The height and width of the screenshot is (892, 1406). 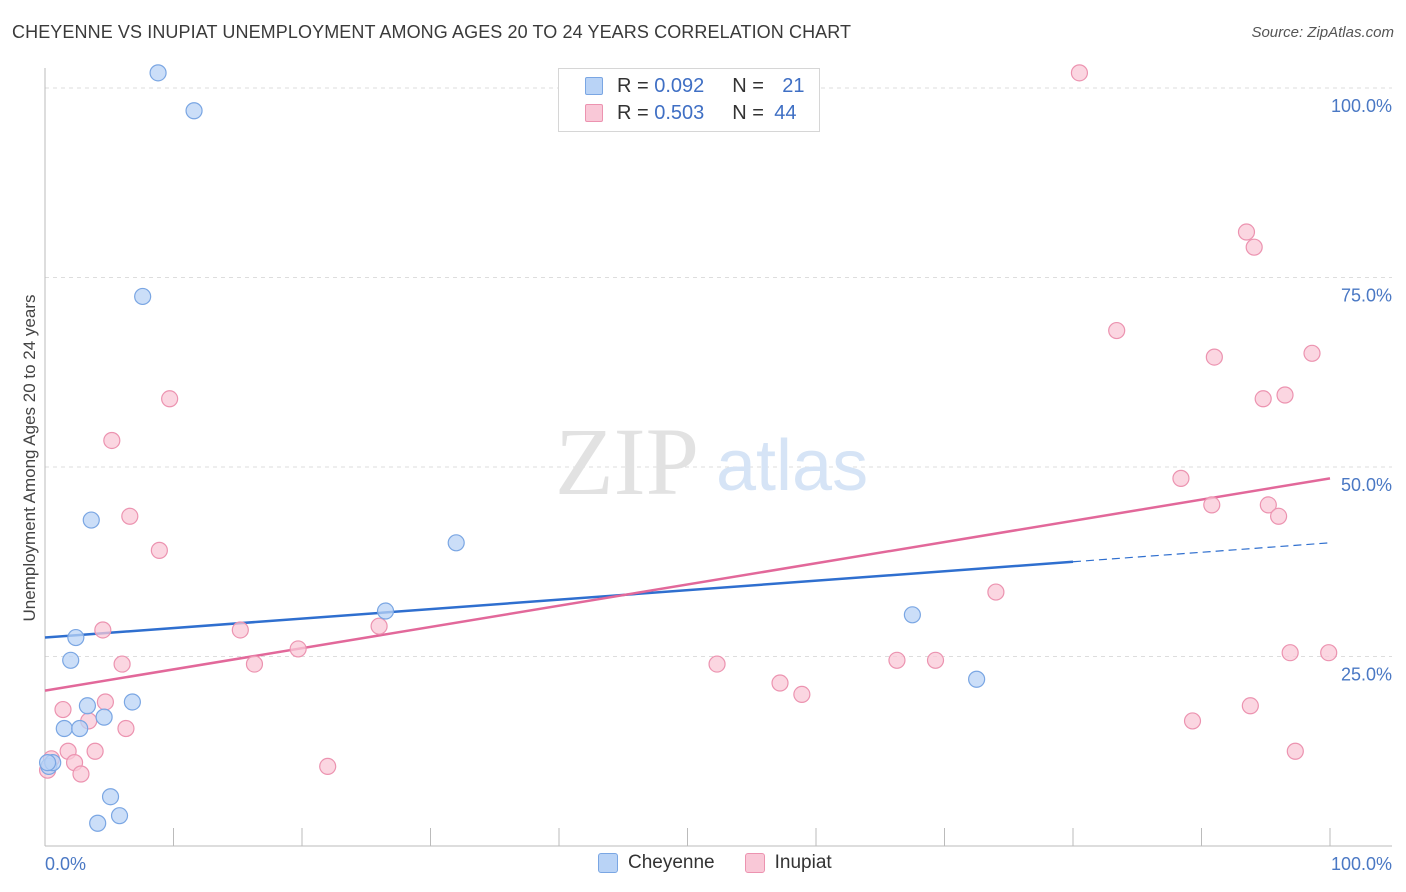 I want to click on inupiat-r-value: 0.503, so click(x=679, y=112).